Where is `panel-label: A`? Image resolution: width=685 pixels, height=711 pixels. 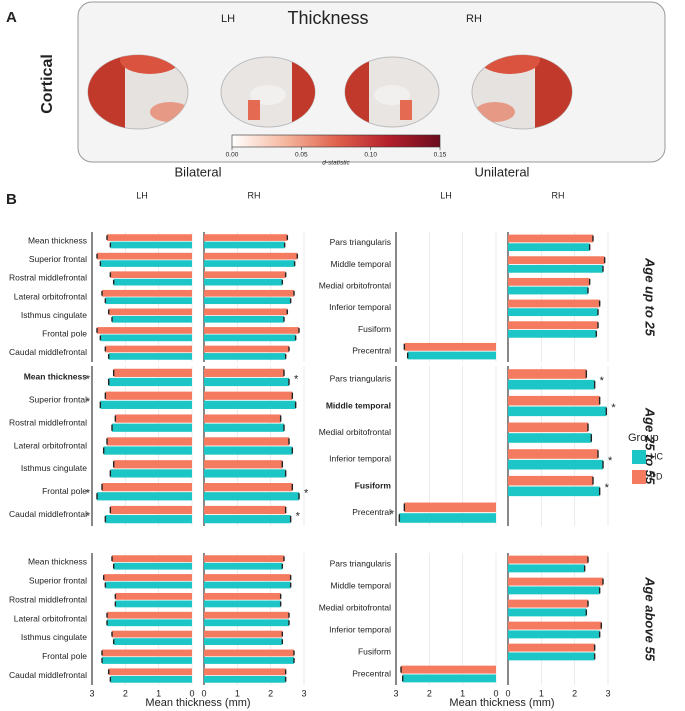 panel-label: A is located at coordinates (11, 17).